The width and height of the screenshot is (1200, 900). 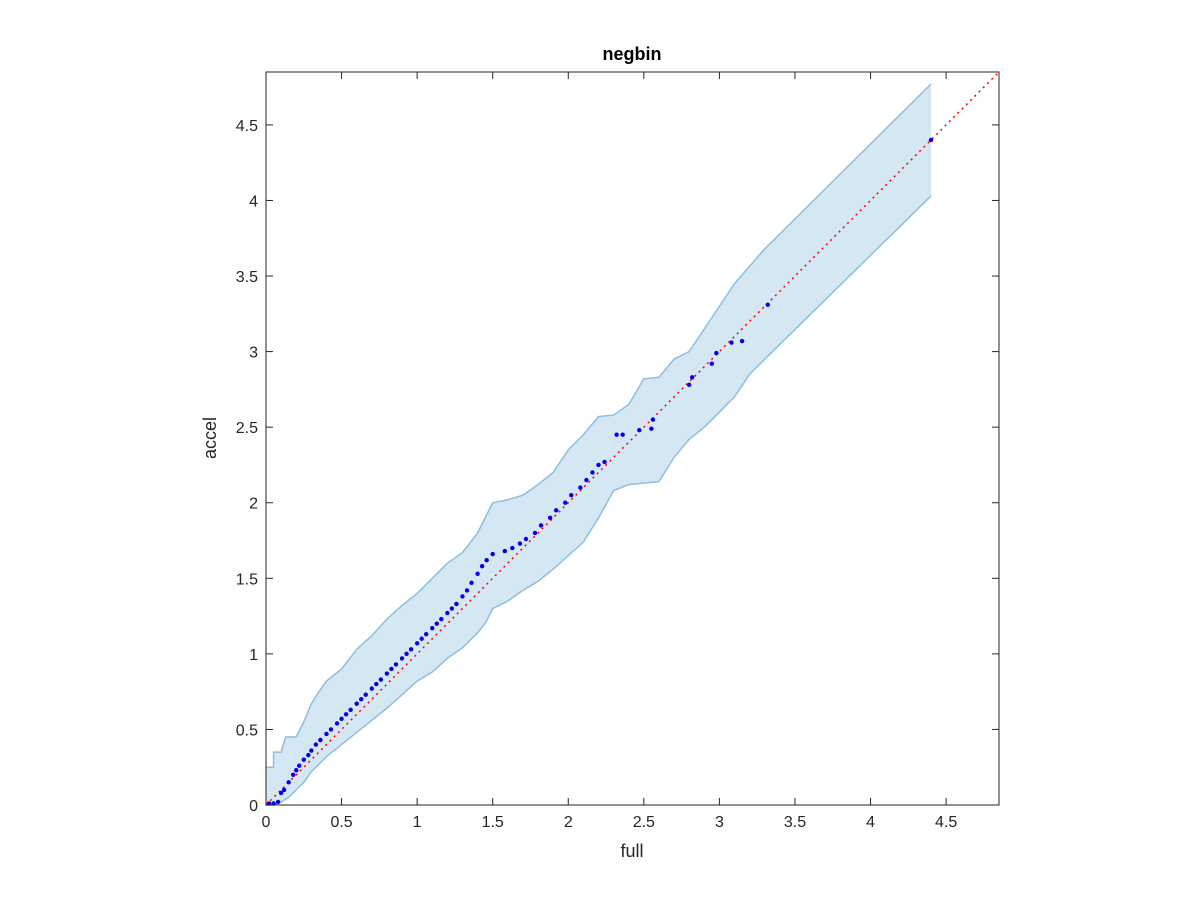 I want to click on y-tick-label: 3, so click(x=253, y=353).